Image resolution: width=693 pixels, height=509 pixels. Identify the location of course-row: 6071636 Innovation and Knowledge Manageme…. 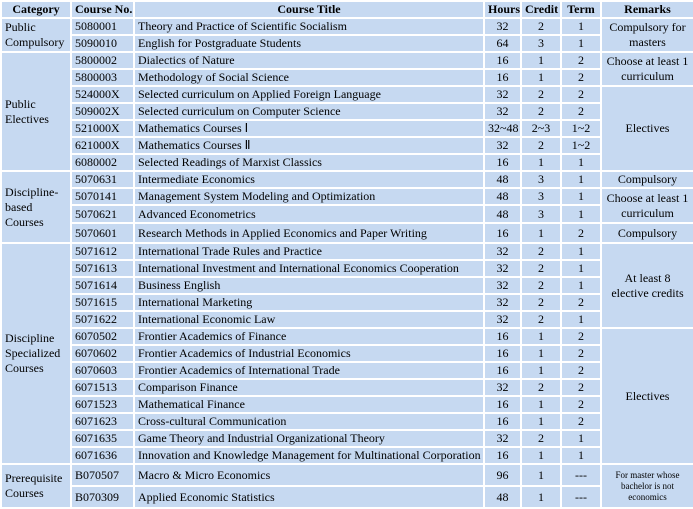
(347, 455).